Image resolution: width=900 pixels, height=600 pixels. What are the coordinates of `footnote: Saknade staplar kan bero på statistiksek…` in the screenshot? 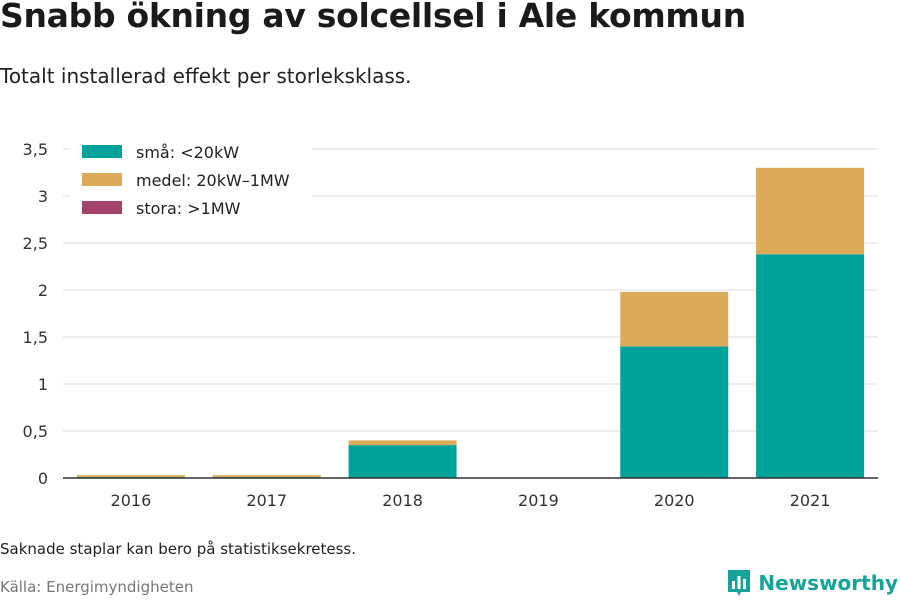 It's located at (178, 549).